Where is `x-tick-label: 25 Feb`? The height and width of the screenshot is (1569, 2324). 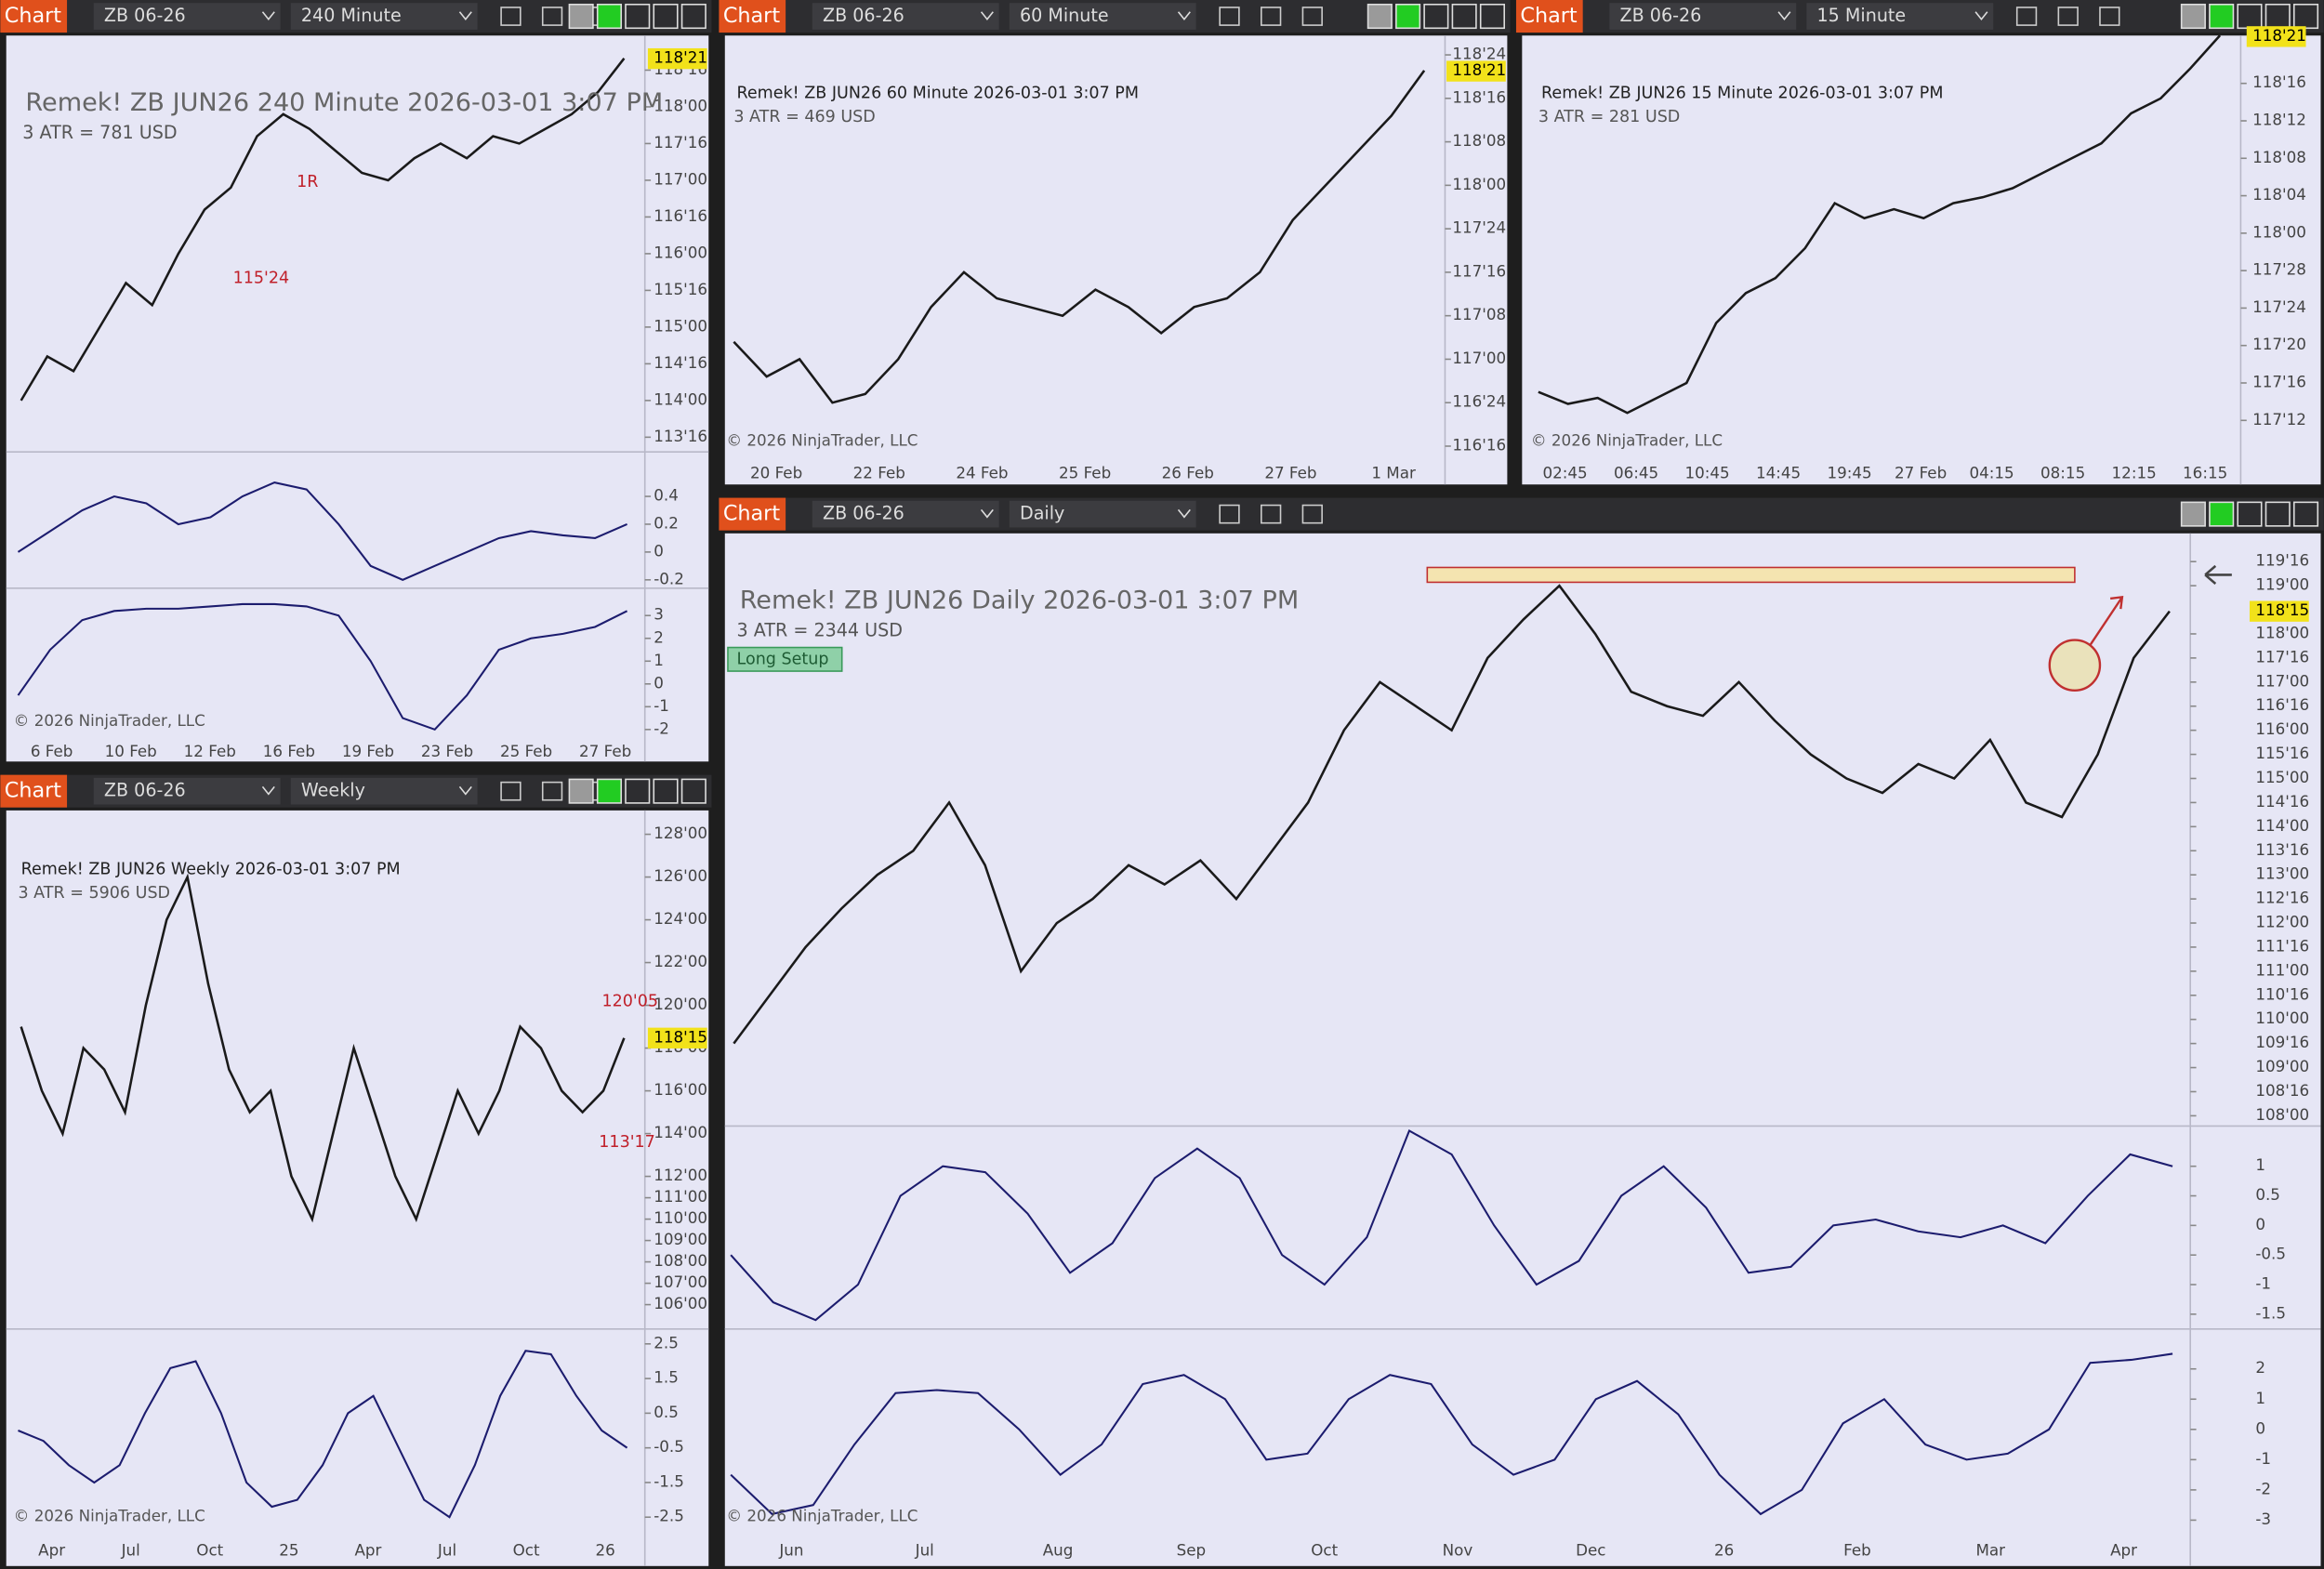 x-tick-label: 25 Feb is located at coordinates (1085, 473).